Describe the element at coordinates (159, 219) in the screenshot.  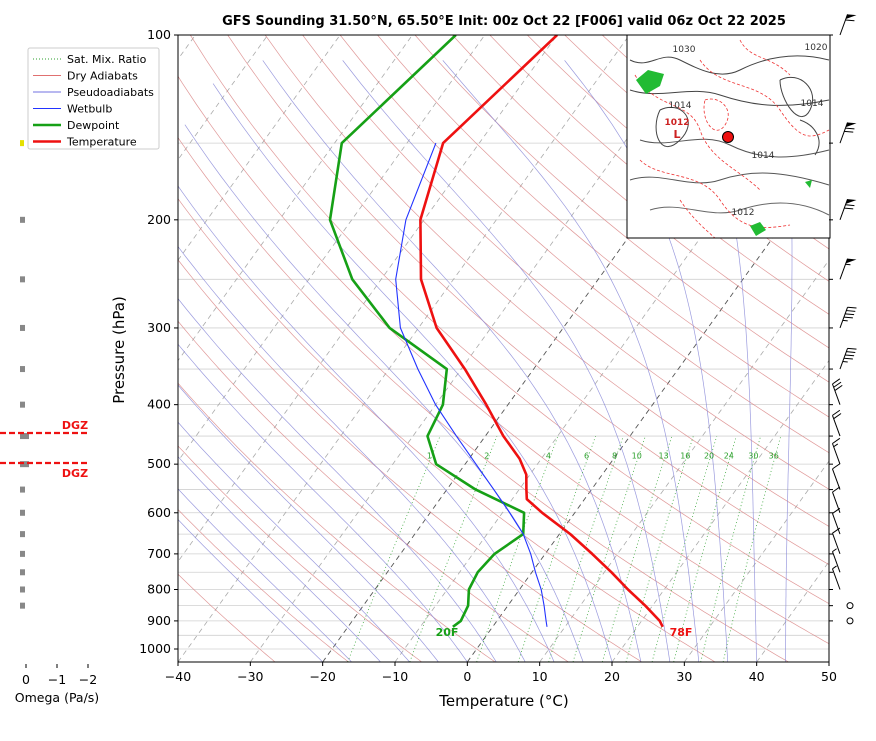
I see `y-tick-label: 200` at that location.